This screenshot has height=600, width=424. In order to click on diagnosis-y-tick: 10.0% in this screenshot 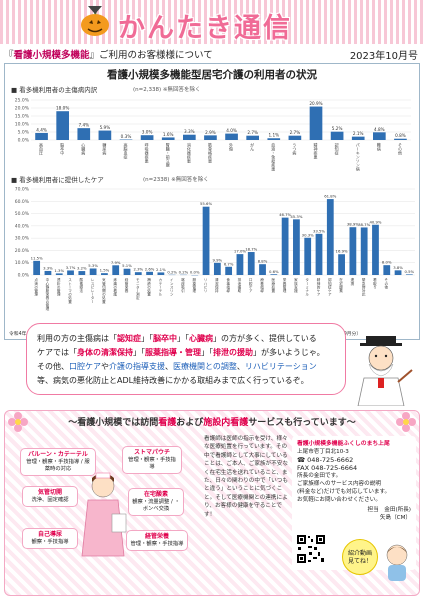, I will do `click(22, 125)`.